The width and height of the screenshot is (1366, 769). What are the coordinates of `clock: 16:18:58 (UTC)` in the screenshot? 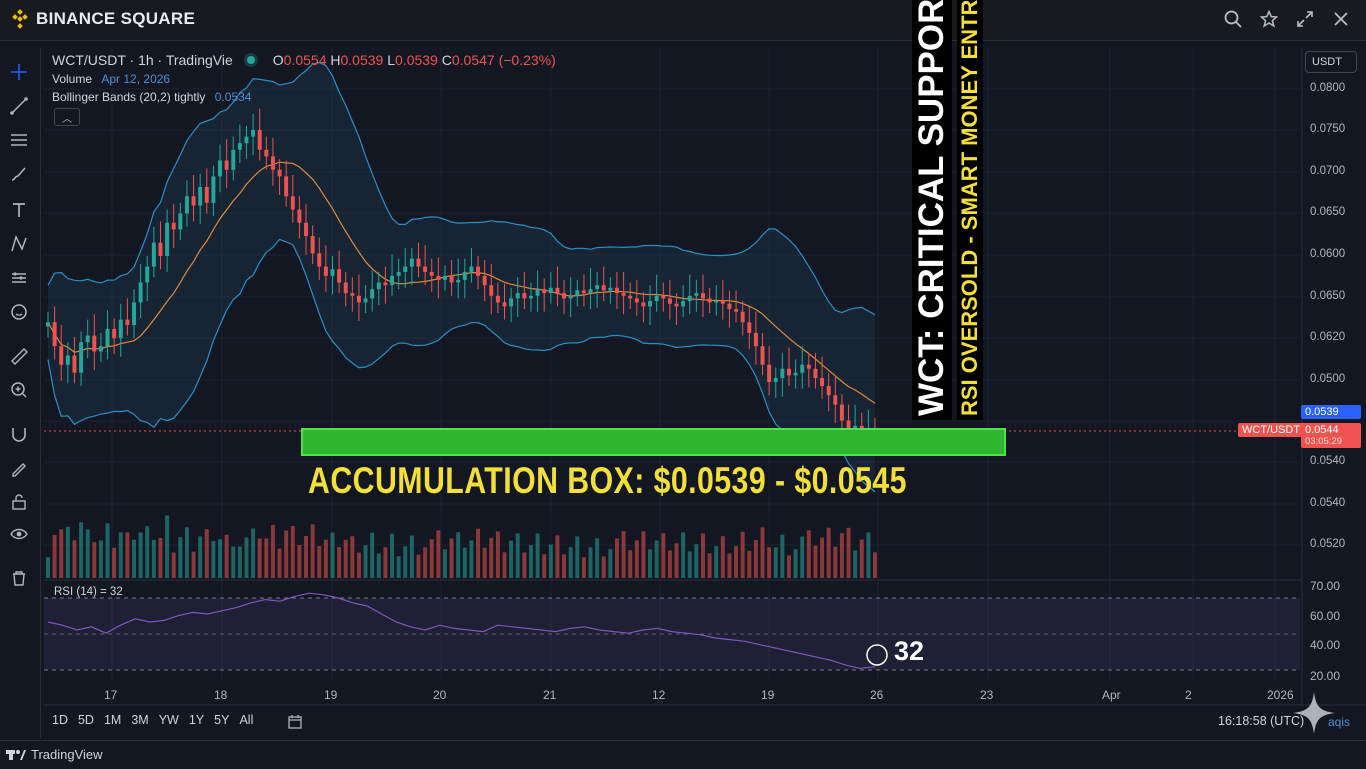 It's located at (1261, 721).